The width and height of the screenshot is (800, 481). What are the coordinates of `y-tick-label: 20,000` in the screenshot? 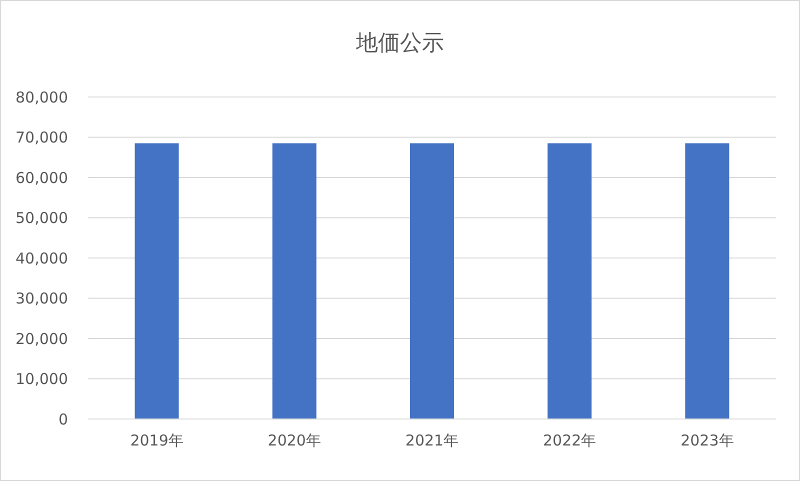 It's located at (42, 339).